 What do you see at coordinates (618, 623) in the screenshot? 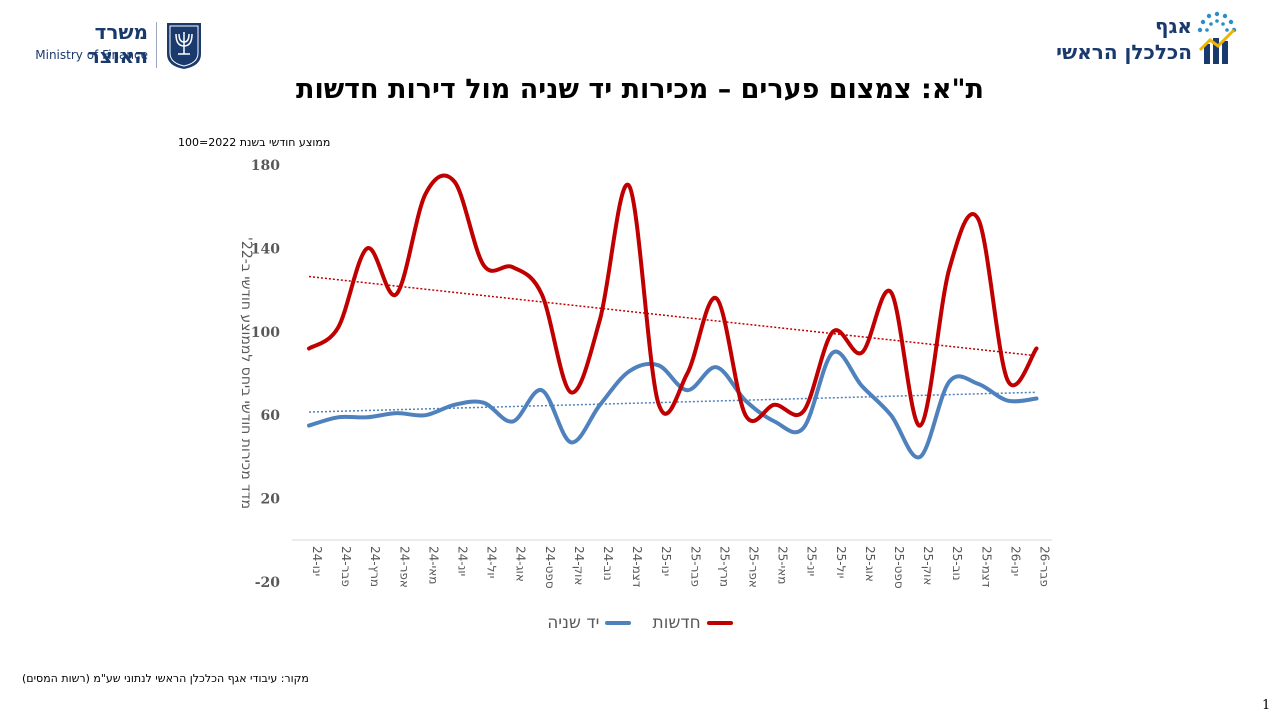
I see `legend-swatch-secondhand` at bounding box center [618, 623].